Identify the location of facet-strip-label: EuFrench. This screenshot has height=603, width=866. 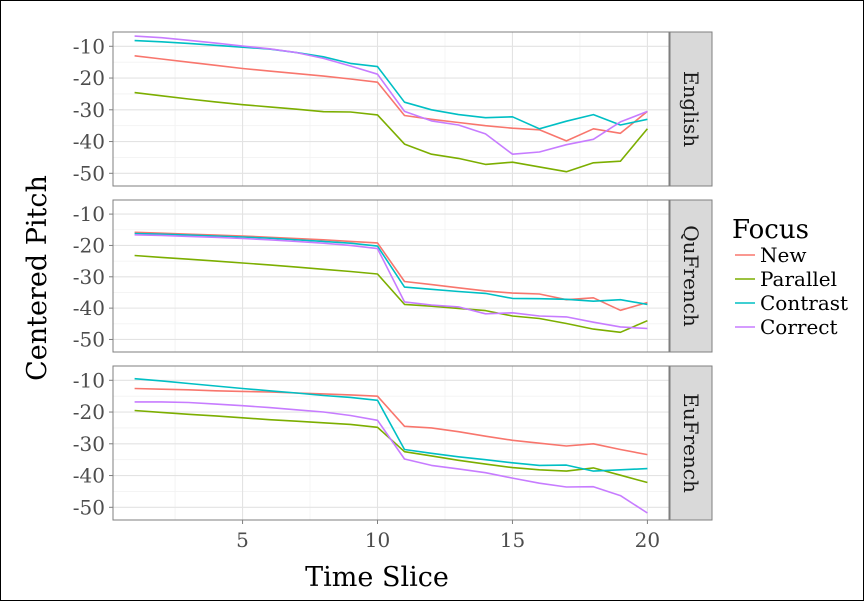
(691, 443).